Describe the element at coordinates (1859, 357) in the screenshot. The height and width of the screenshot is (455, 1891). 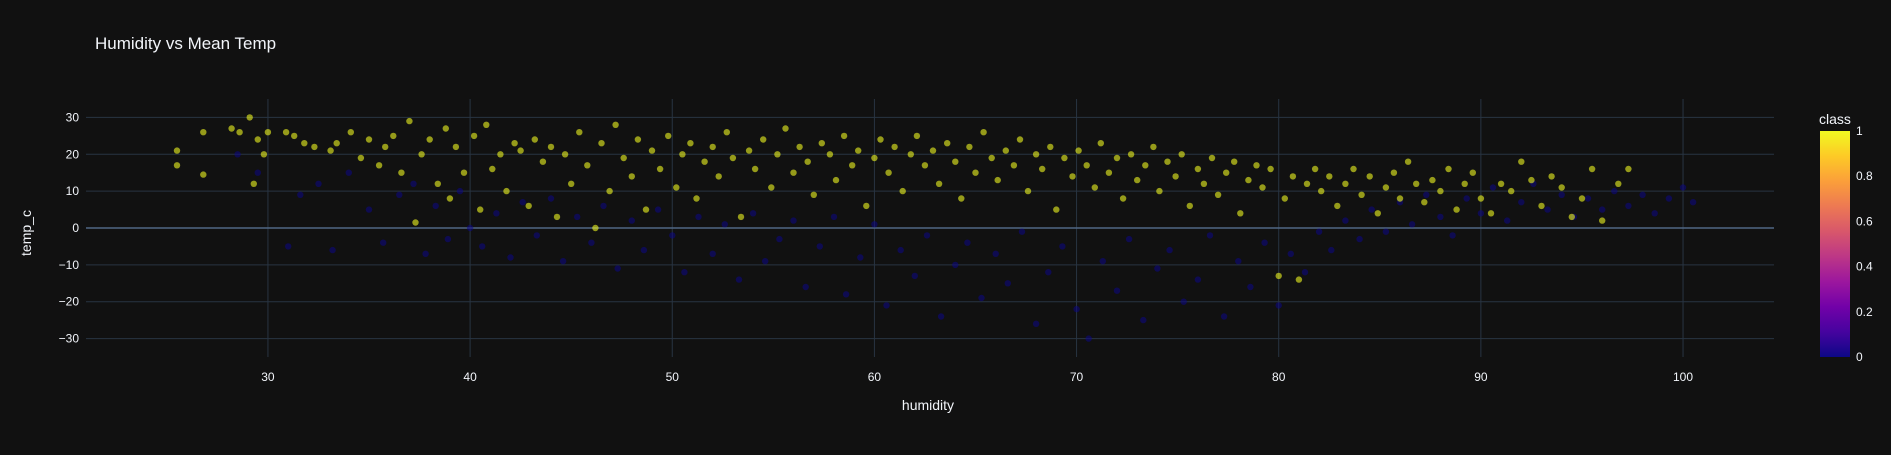
I see `colorbar-tick-label: 0` at that location.